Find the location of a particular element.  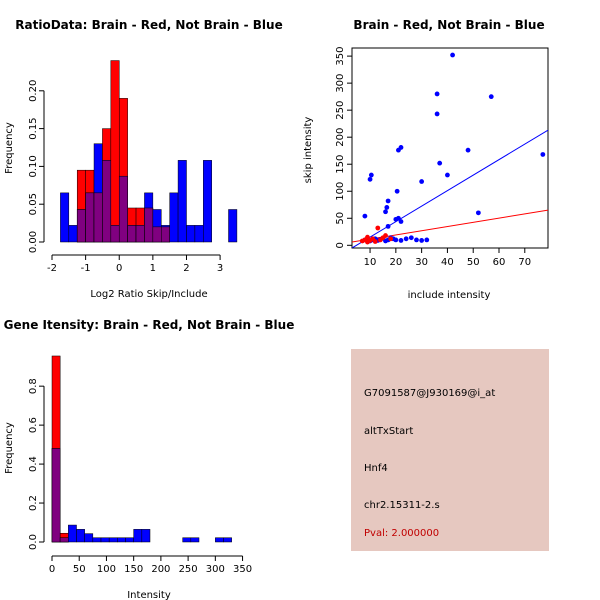

locus-id: chr2.15311-2.s is located at coordinates (402, 505).